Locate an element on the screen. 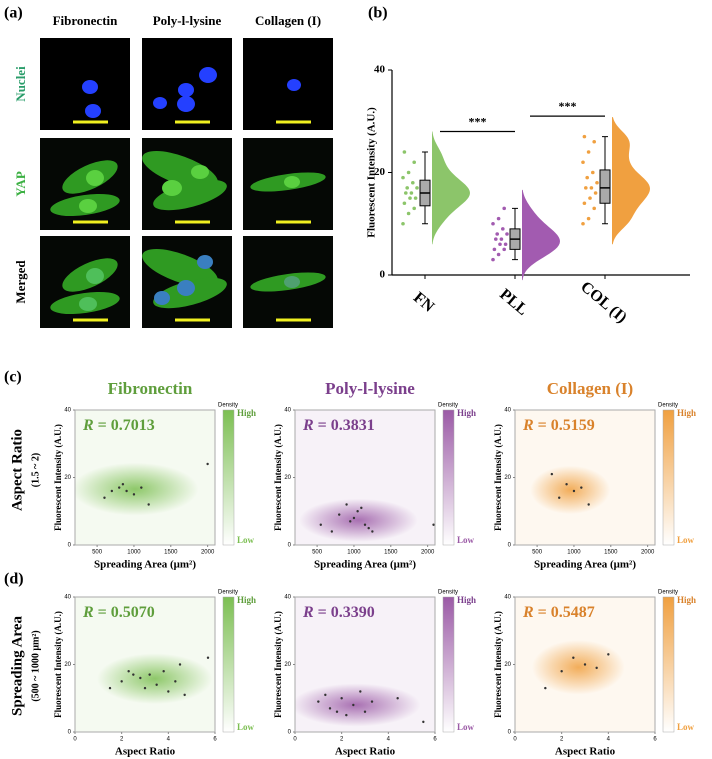 This screenshot has height=759, width=712. x-tick-label: COL (I) is located at coordinates (603, 302).